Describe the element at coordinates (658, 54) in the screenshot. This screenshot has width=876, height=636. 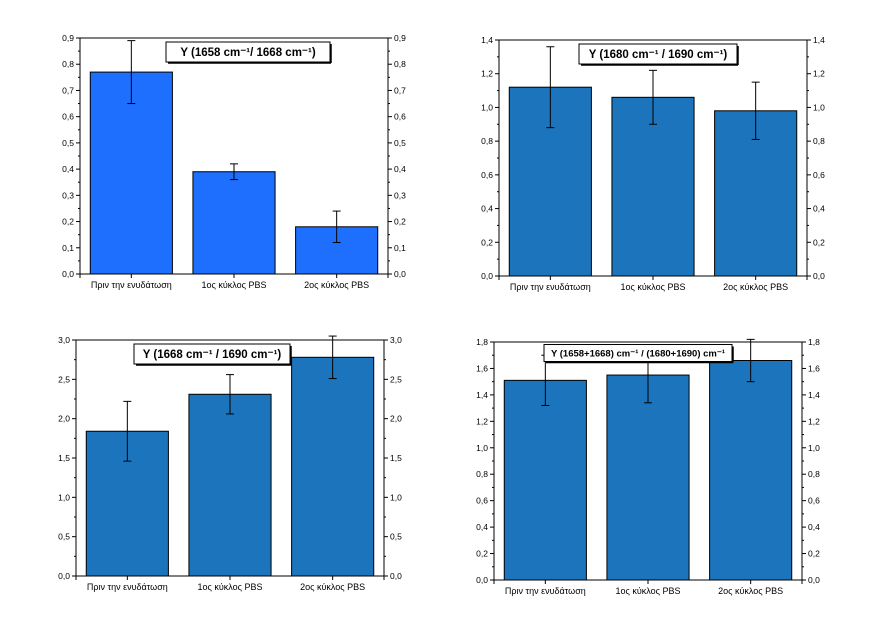
I see `chart-title-box: Y (1680 cm⁻¹ / 1690 cm⁻¹)` at that location.